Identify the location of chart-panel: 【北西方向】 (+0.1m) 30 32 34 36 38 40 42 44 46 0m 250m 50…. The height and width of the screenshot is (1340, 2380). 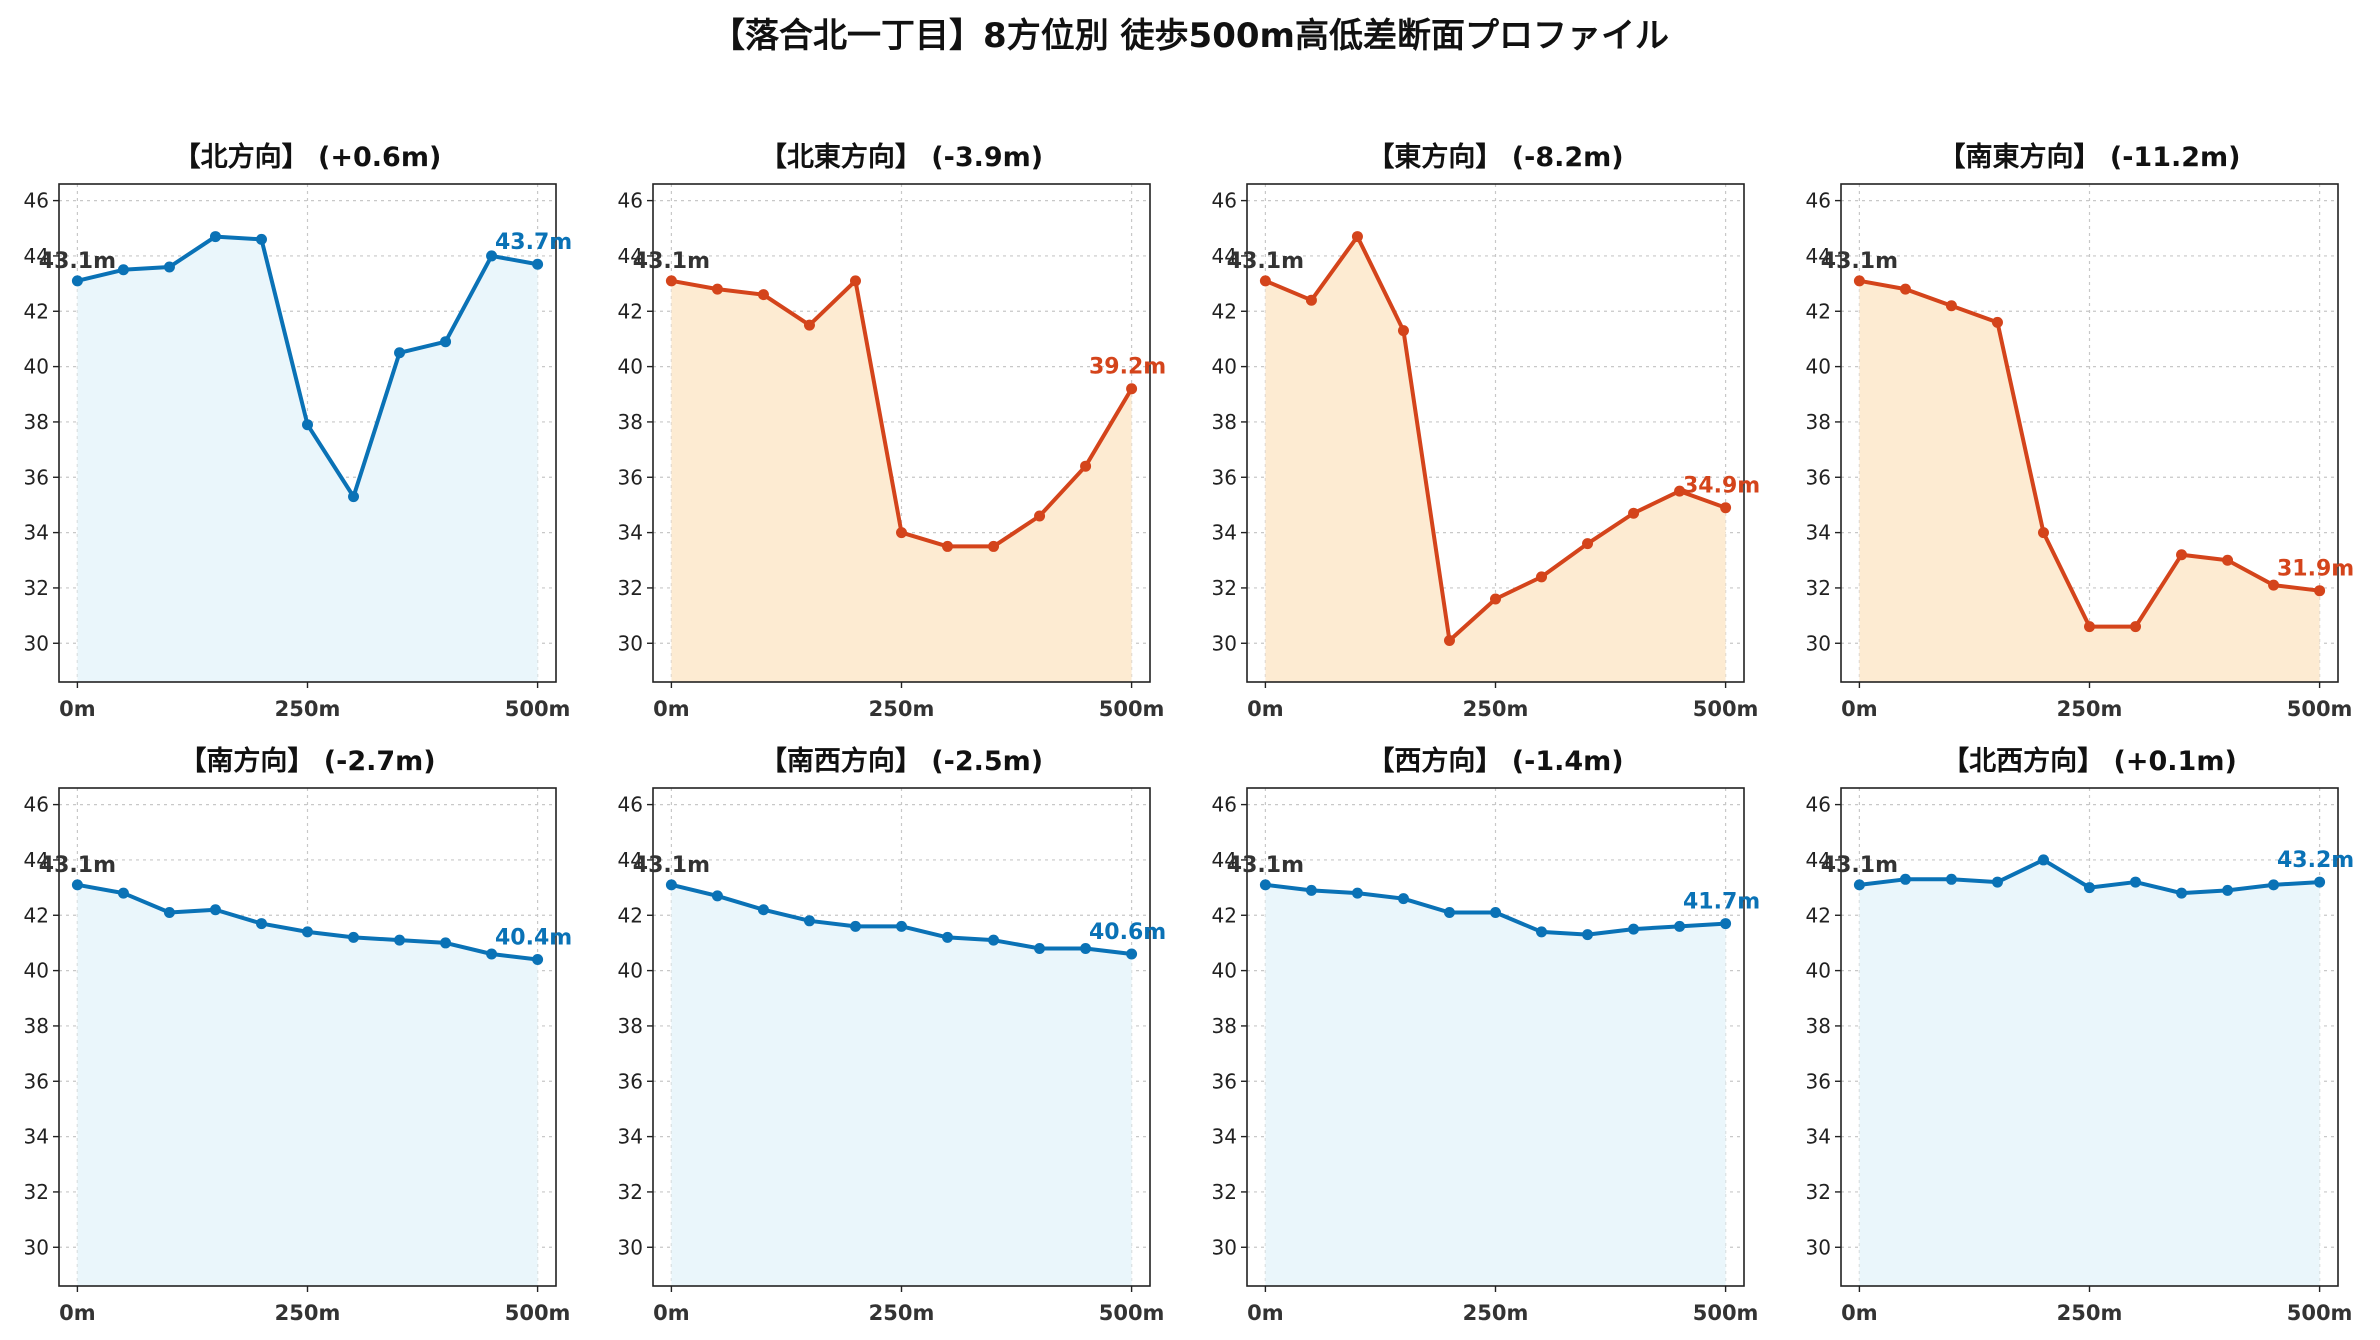
(2080, 1035).